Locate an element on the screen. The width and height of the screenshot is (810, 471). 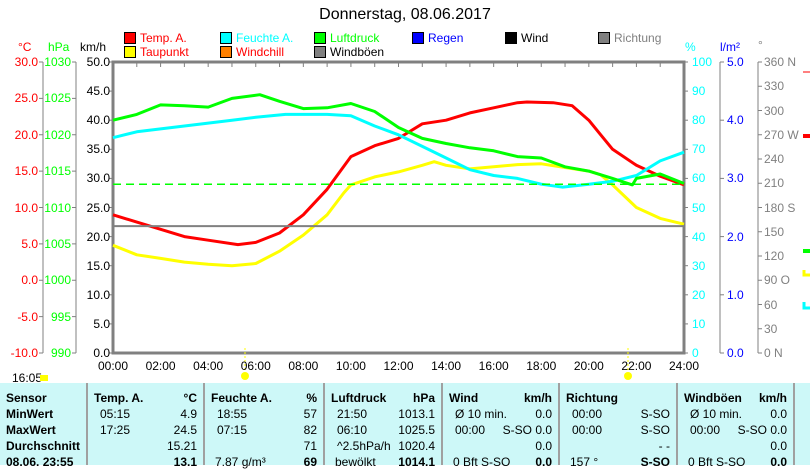
time-tick-label: 04:00 is located at coordinates (208, 366).